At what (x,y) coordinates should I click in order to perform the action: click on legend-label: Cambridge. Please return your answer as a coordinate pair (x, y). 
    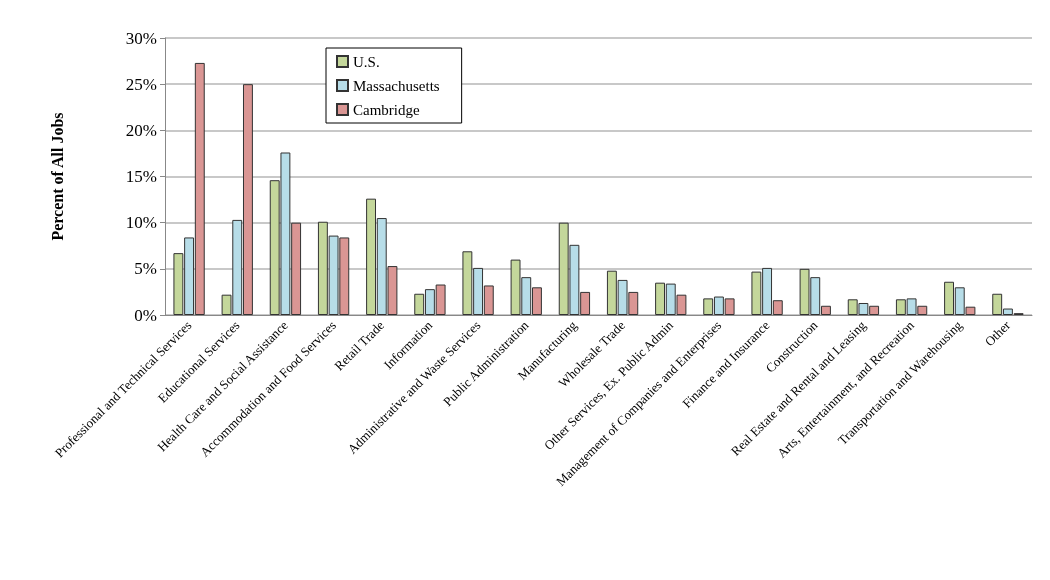
    Looking at the image, I should click on (386, 109).